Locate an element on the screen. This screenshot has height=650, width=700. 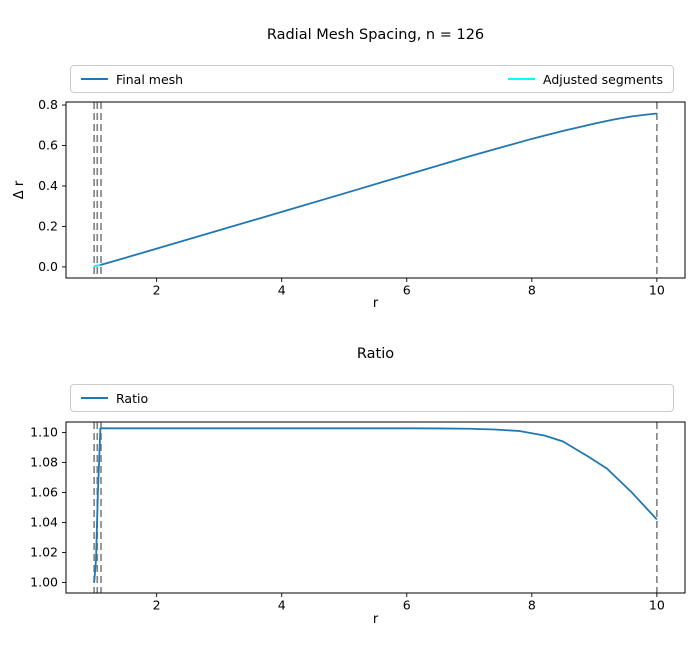
adjusted-segments-line-swatch is located at coordinates (521, 79).